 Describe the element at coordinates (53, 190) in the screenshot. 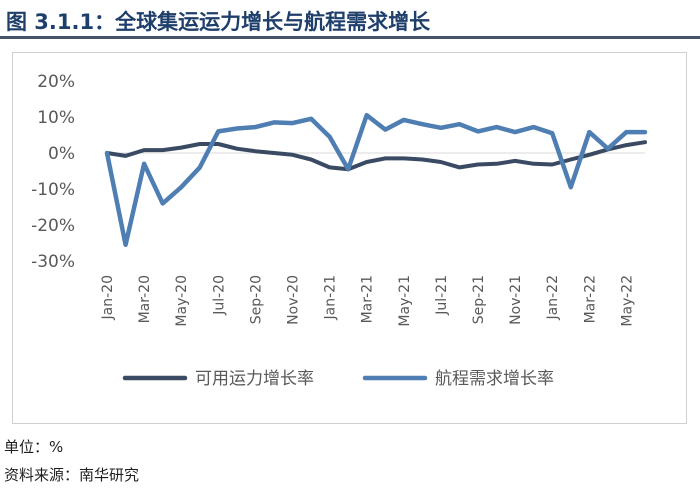

I see `y-tick-label: -10%` at that location.